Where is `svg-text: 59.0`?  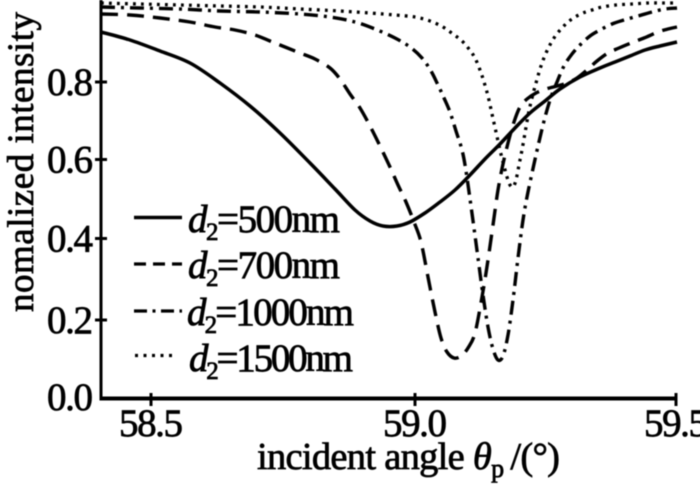
svg-text: 59.0 is located at coordinates (415, 423).